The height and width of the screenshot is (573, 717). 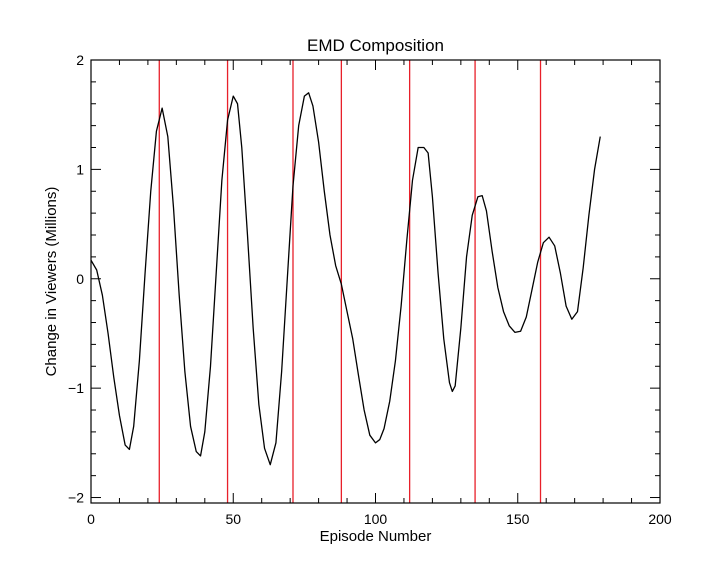 What do you see at coordinates (80, 60) in the screenshot?
I see `y-tick-label: 2` at bounding box center [80, 60].